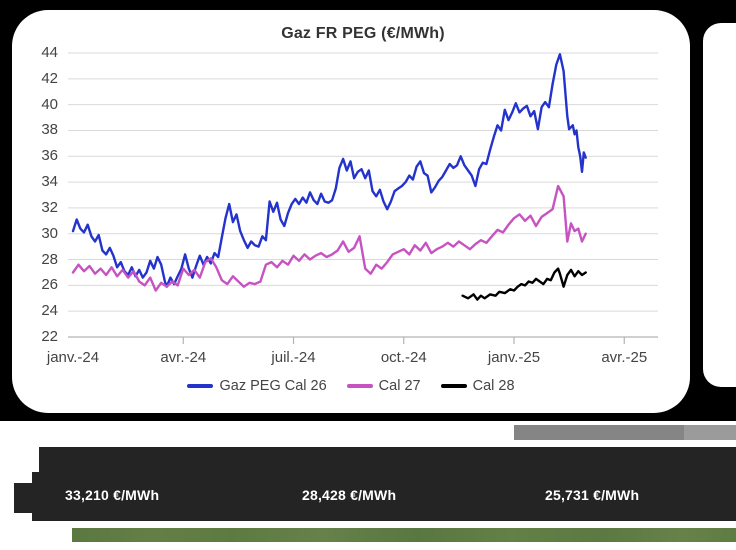  I want to click on x-tick-label: juil.-24, so click(293, 357).